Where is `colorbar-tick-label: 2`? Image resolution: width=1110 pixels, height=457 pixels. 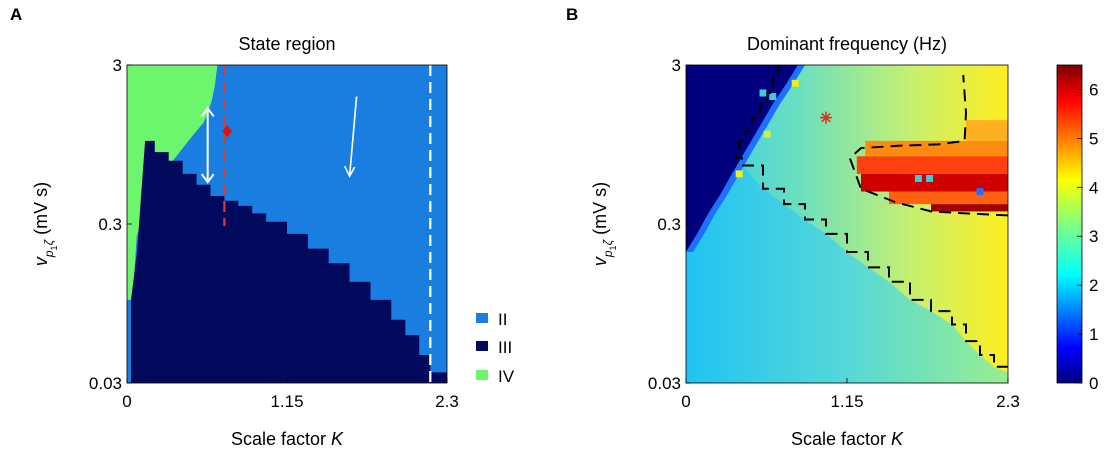
colorbar-tick-label: 2 is located at coordinates (1093, 285).